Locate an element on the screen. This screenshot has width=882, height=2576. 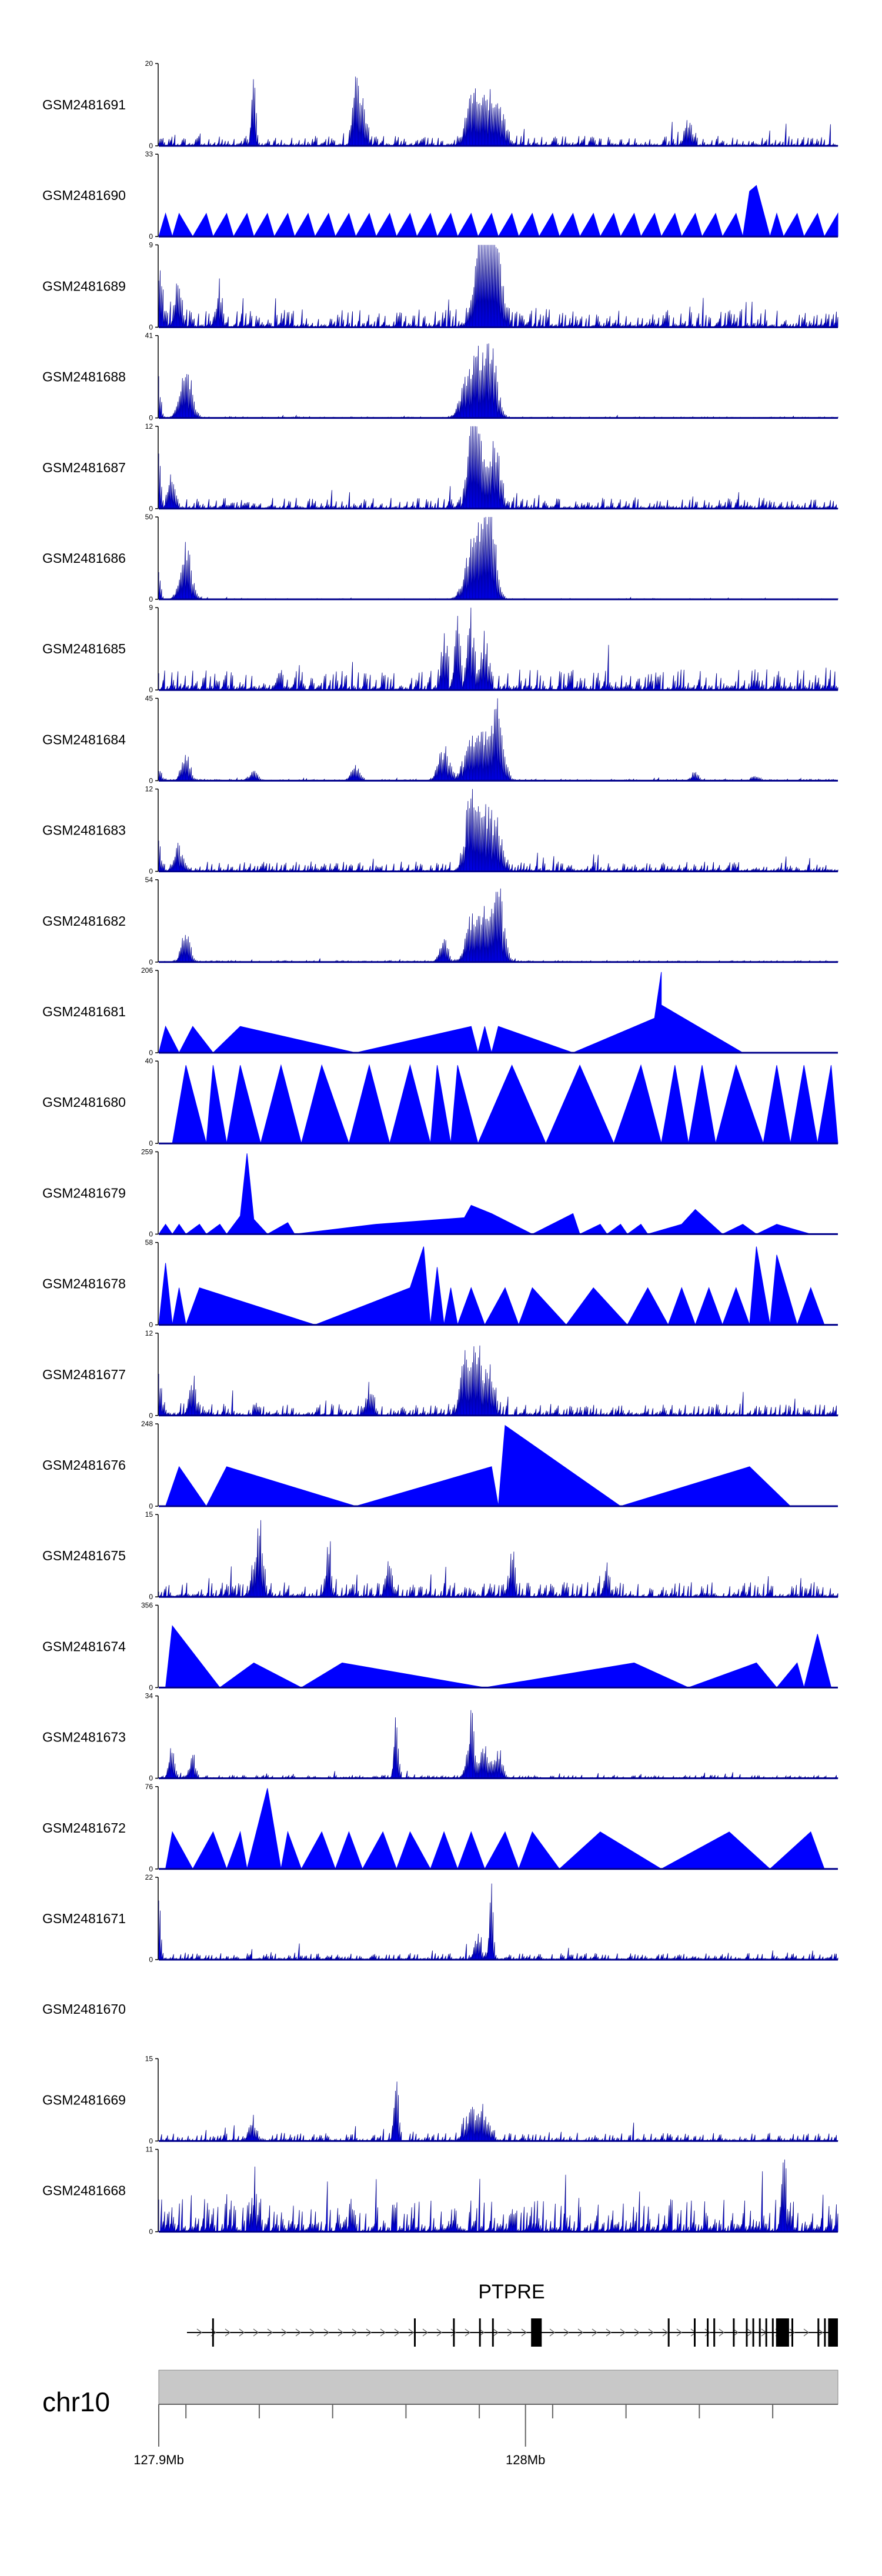
track-GSM2481674: GSM2481674 356 0 is located at coordinates (440, 1646).